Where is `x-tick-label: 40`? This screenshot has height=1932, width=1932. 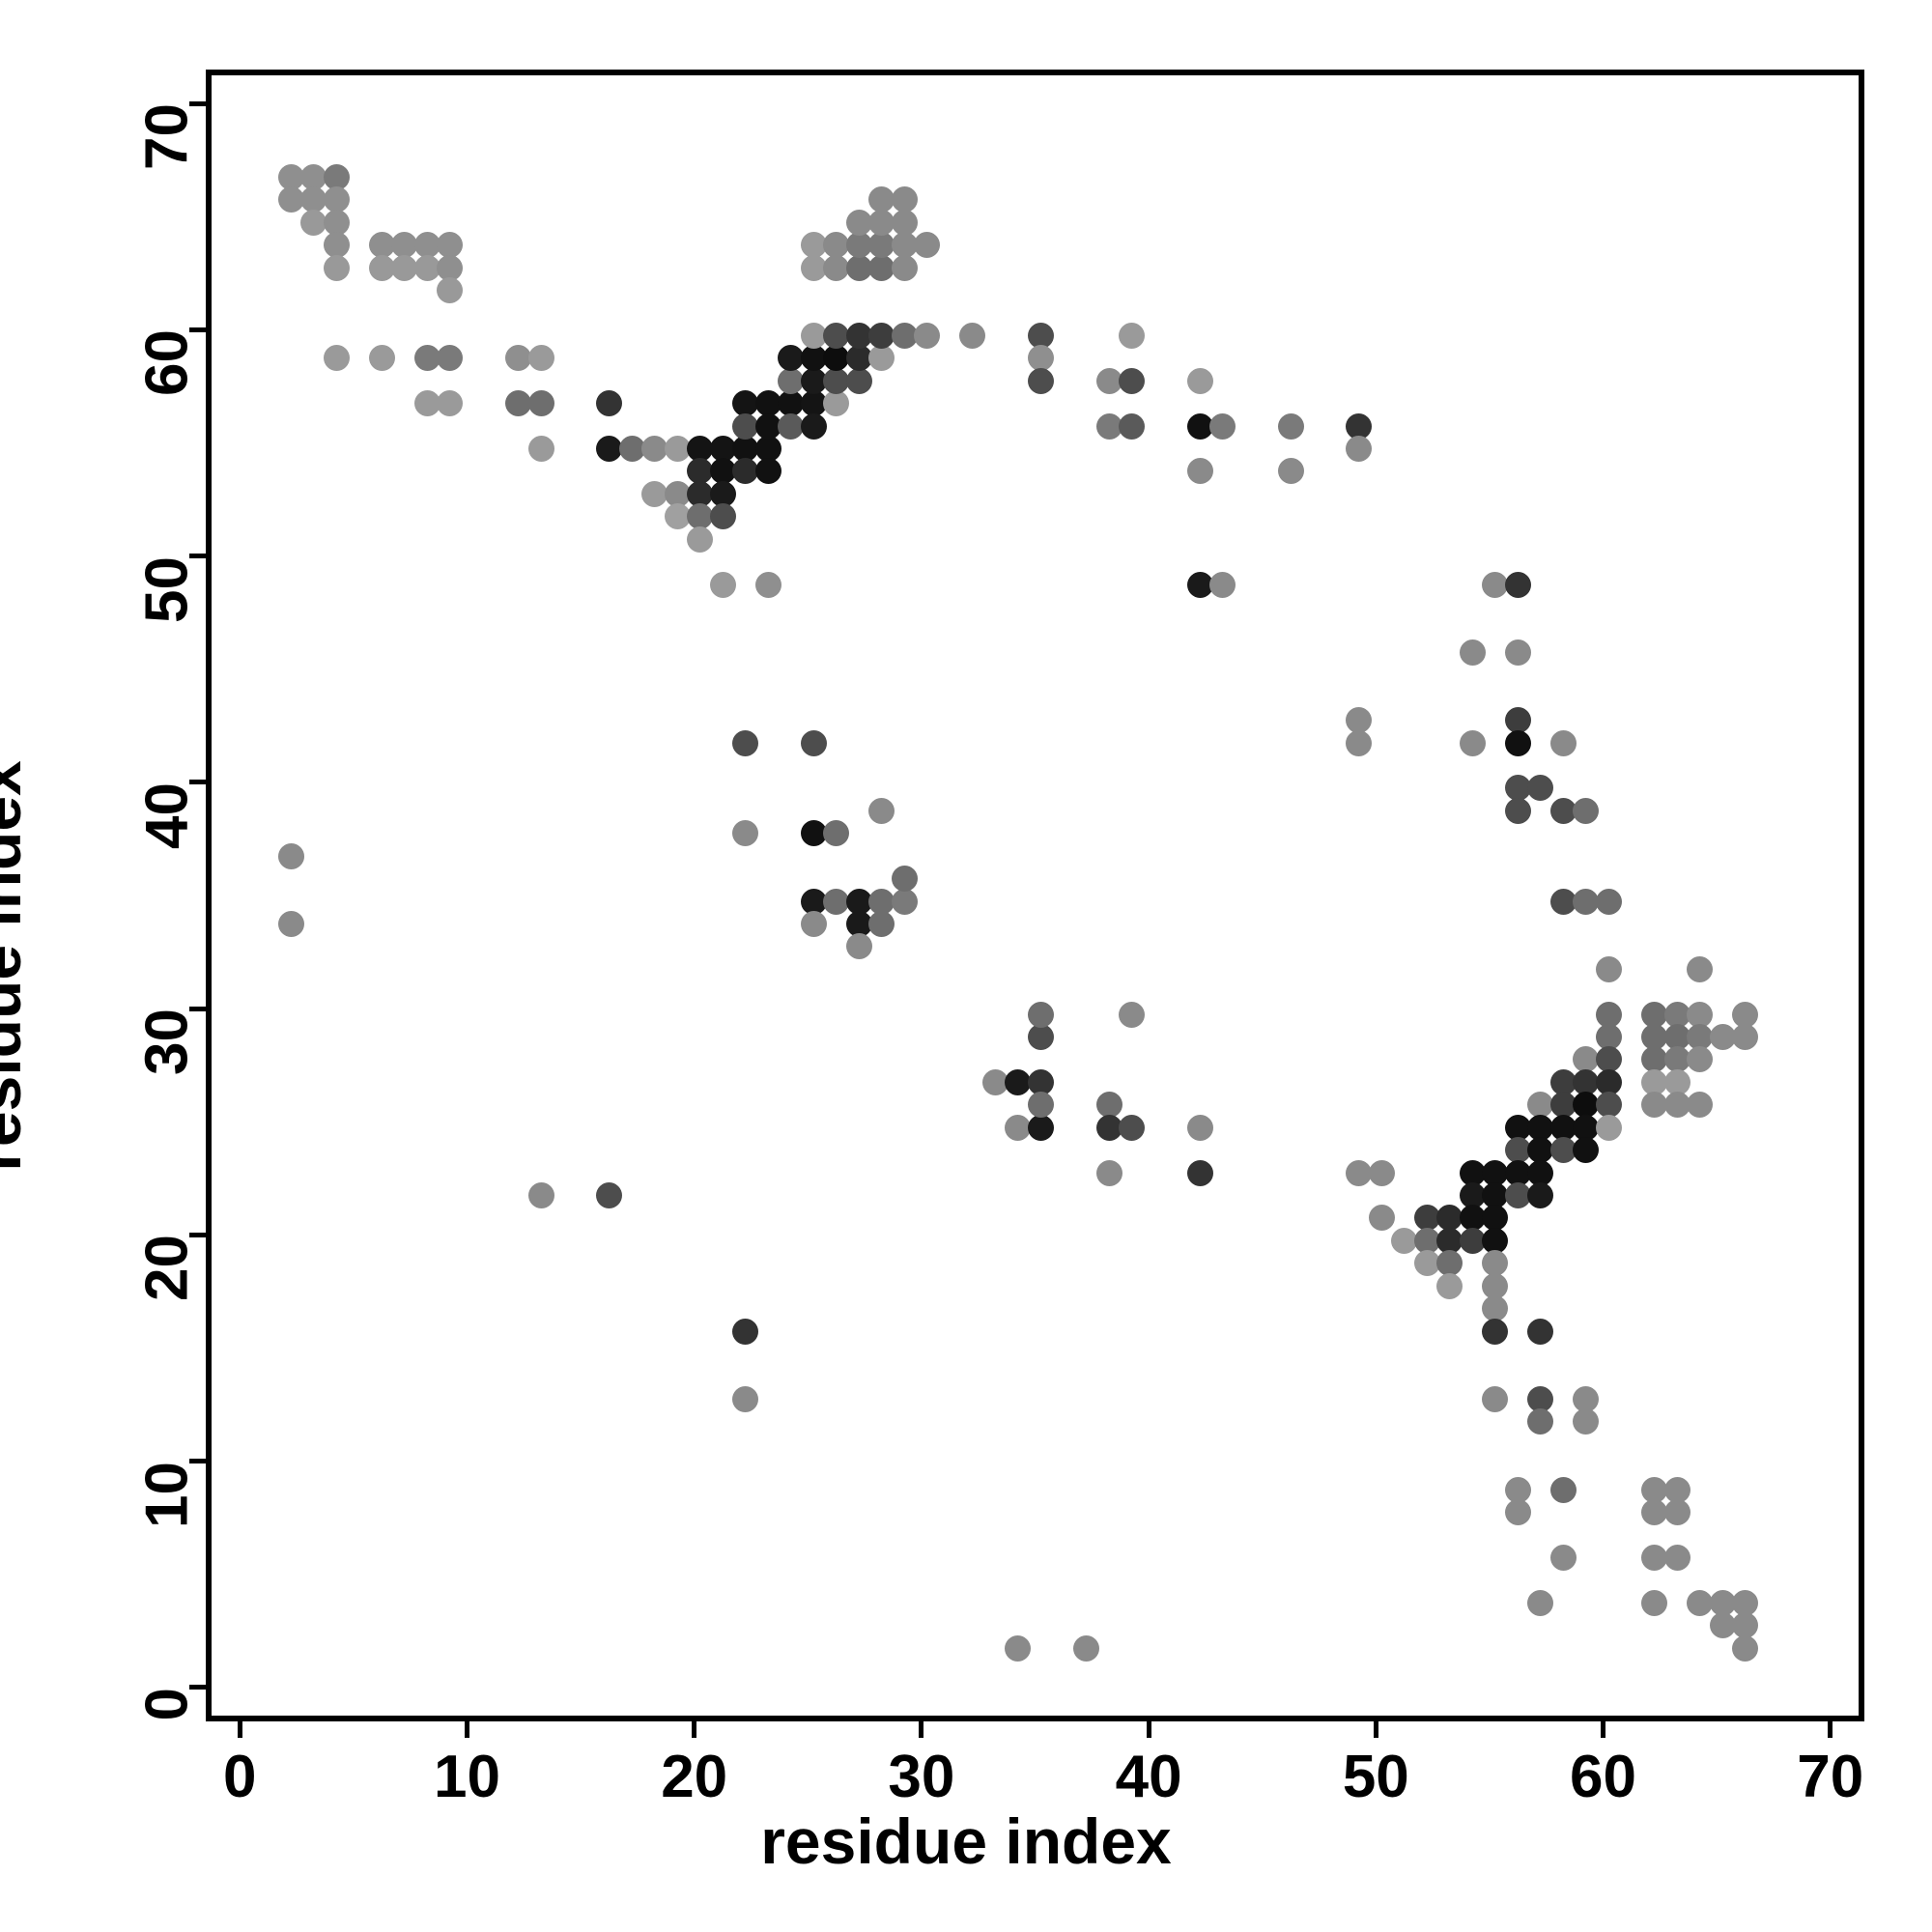
x-tick-label: 40 is located at coordinates (1148, 1777).